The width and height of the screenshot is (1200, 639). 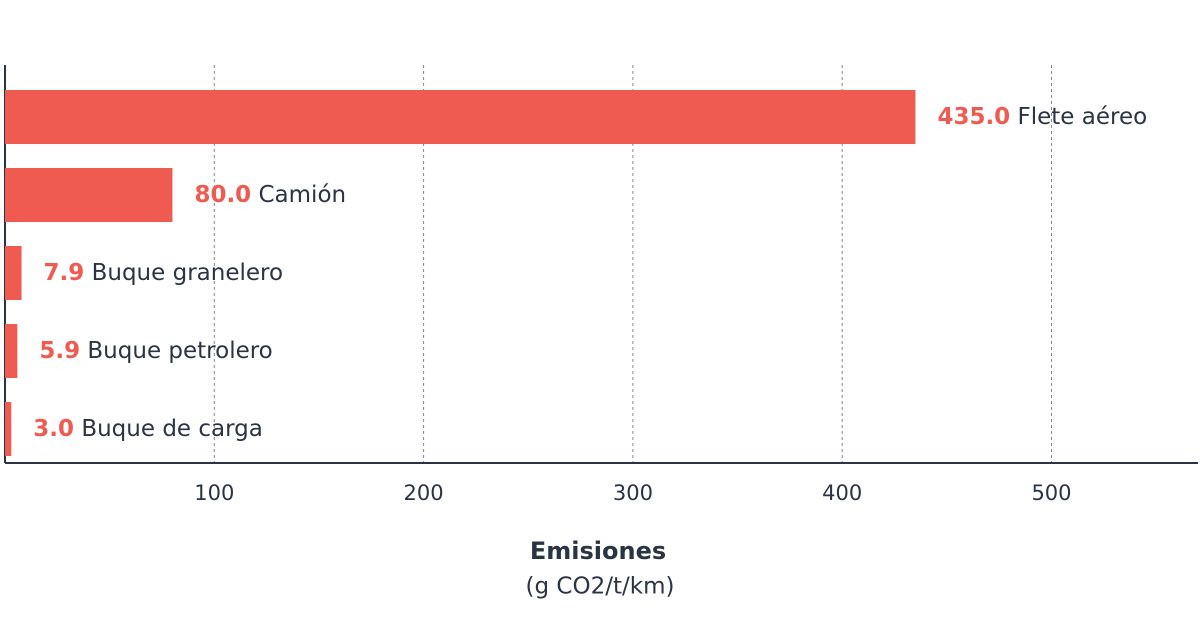 What do you see at coordinates (303, 195) in the screenshot?
I see `category-label: Camión` at bounding box center [303, 195].